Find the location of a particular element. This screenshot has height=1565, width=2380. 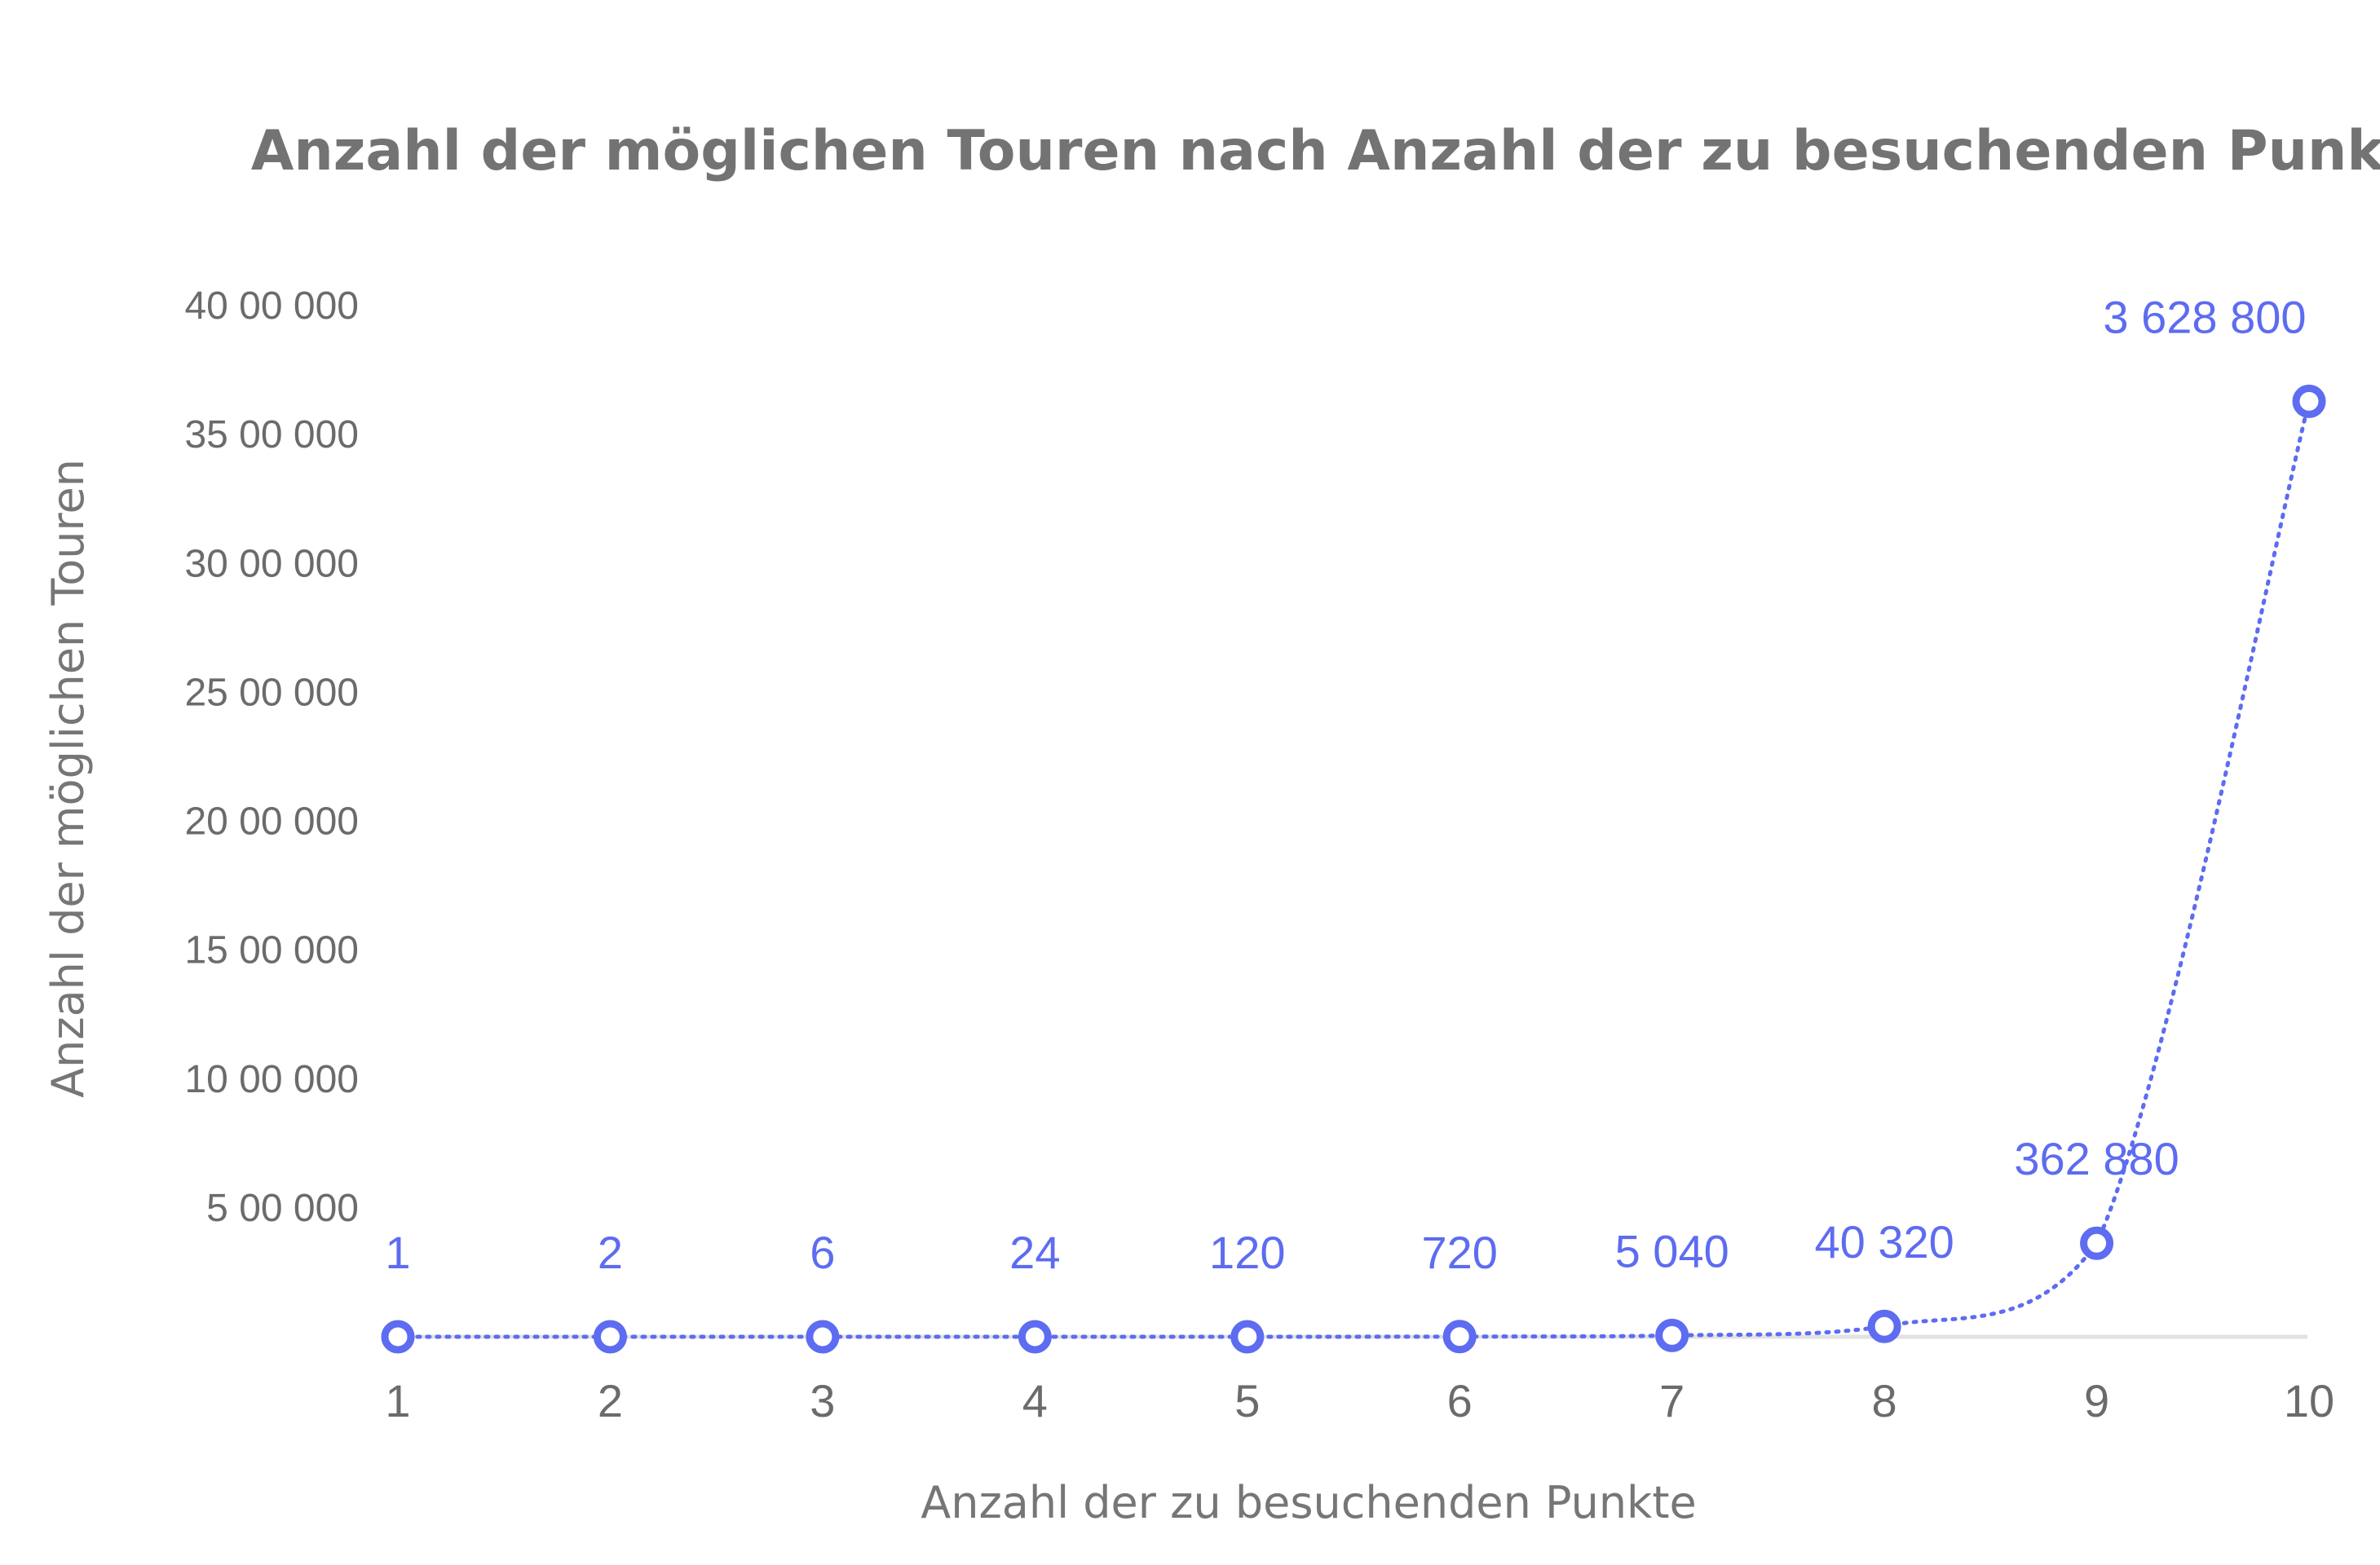

data-label: 362 880 is located at coordinates (2097, 1158).